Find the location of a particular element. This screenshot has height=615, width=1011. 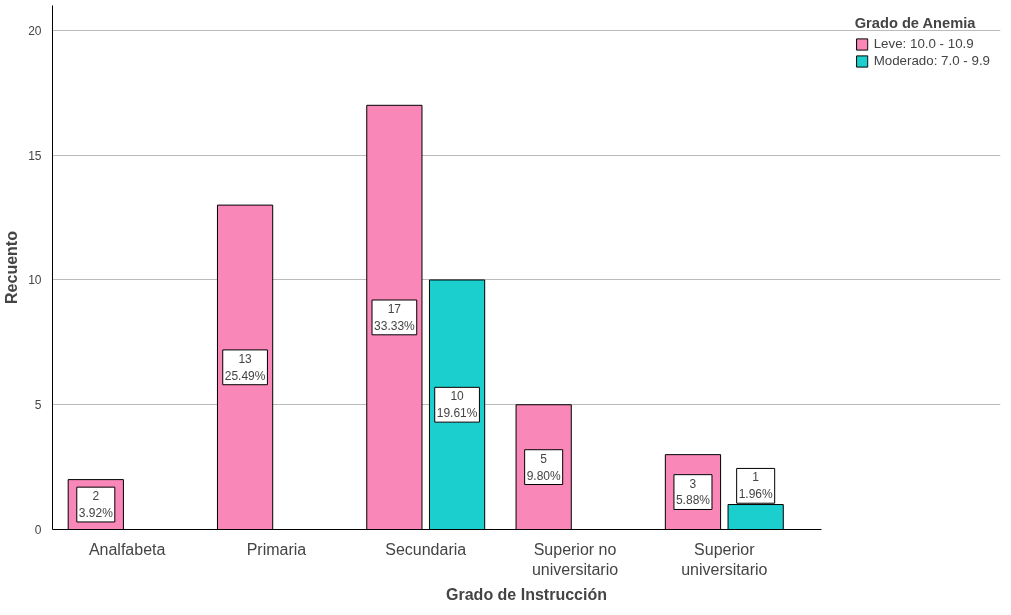

x-tick-label: Secundaria is located at coordinates (426, 549).